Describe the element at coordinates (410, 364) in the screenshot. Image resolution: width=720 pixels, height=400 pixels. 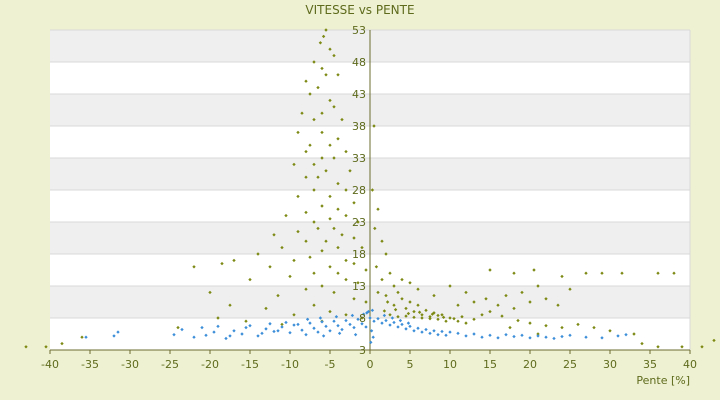
I see `x-tick-label: 5` at that location.